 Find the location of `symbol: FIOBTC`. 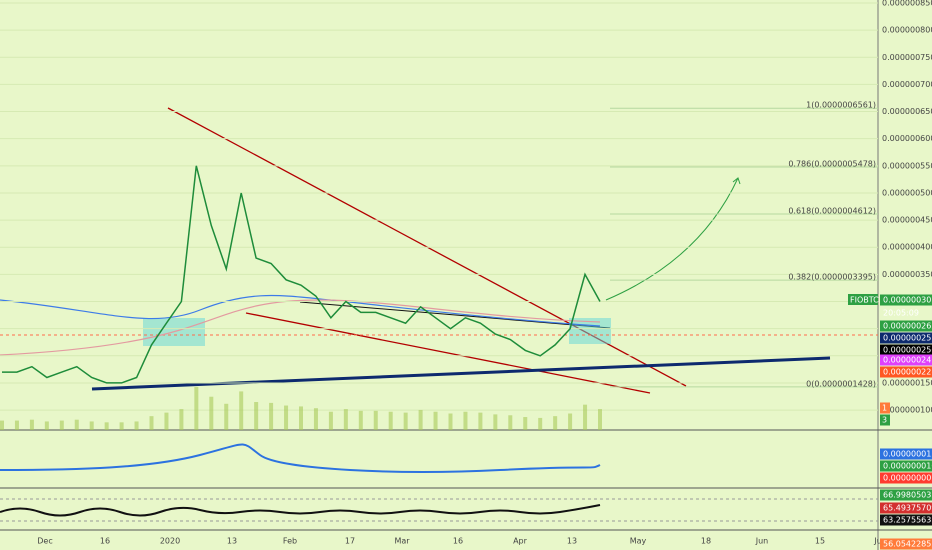

symbol: FIOBTC is located at coordinates (864, 300).